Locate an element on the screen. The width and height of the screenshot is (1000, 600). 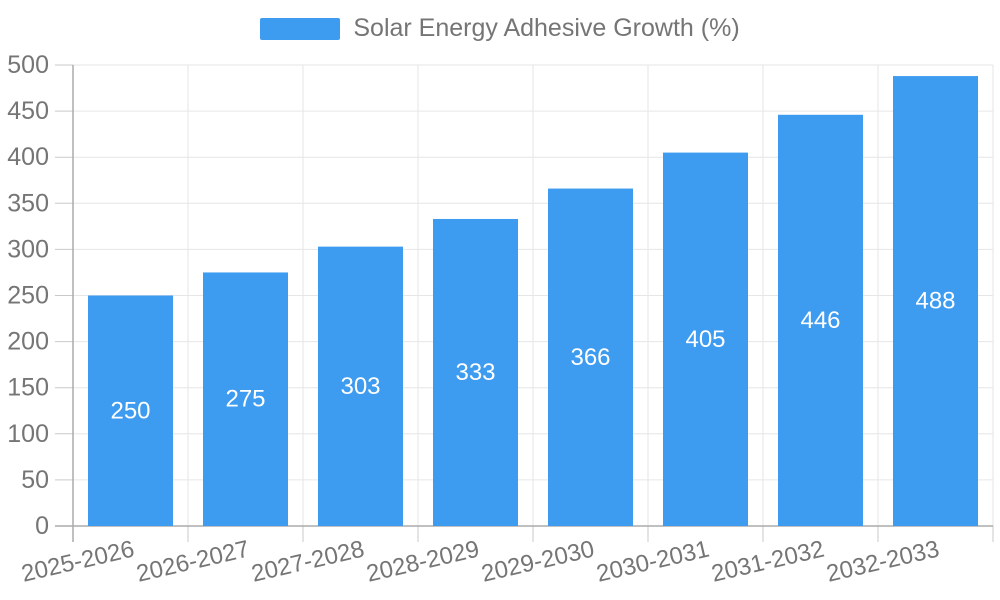
bar-2030-2031 is located at coordinates (705, 339).